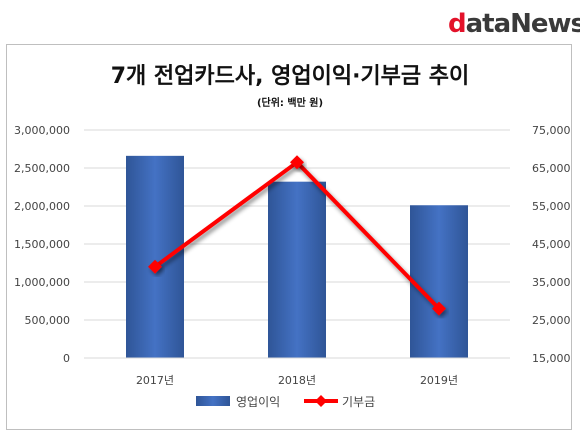 This screenshot has width=580, height=438. Describe the element at coordinates (42, 168) in the screenshot. I see `y-left-tick-label: 2,500,000` at that location.